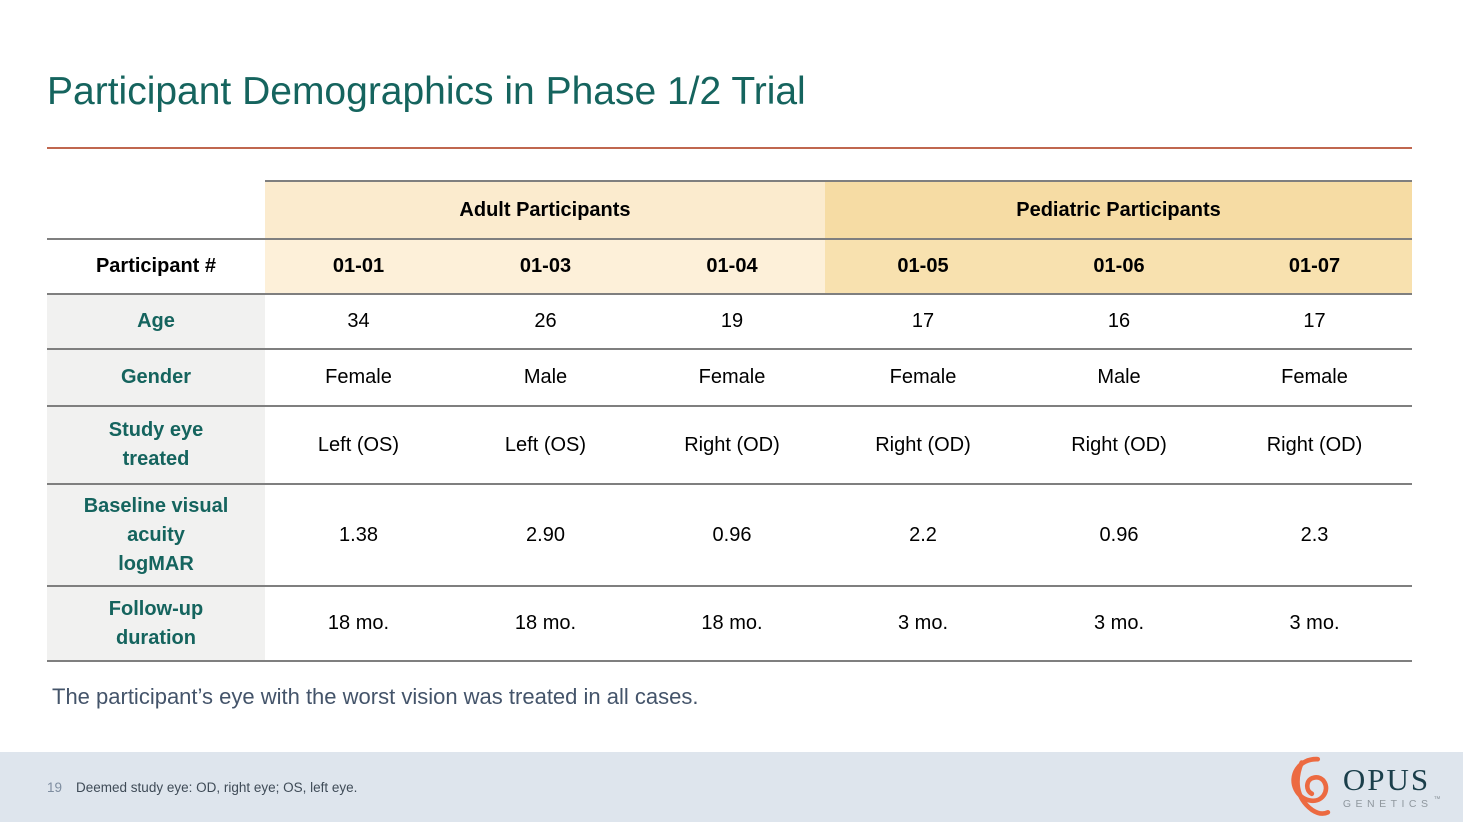 The width and height of the screenshot is (1463, 822). I want to click on table-cell: 34, so click(358, 321).